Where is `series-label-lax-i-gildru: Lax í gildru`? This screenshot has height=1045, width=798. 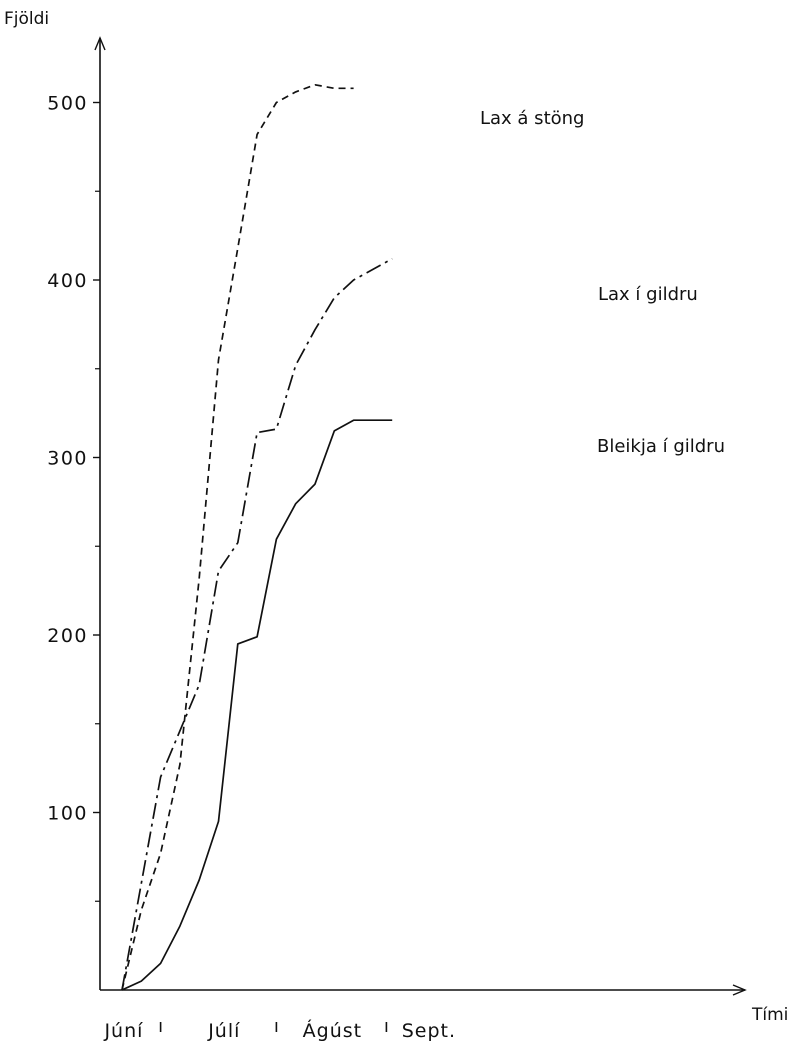
series-label-lax-i-gildru: Lax í gildru is located at coordinates (648, 294).